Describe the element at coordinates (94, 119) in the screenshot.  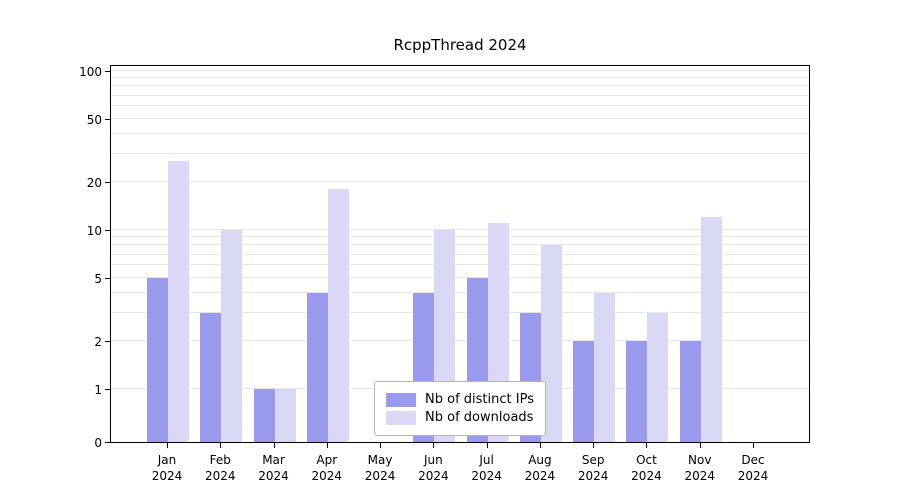
I see `y-tick-label: 50` at that location.